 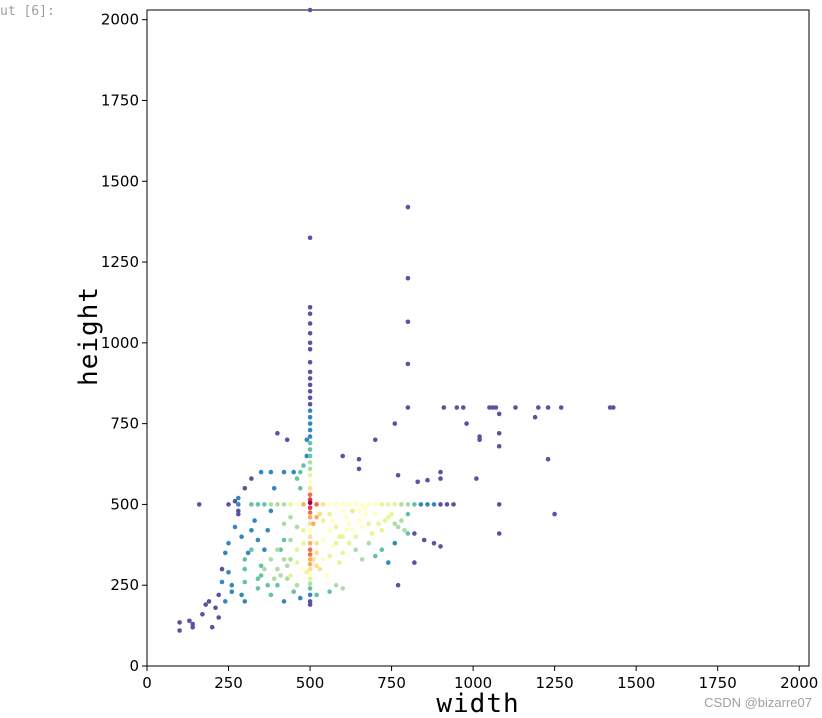 What do you see at coordinates (124, 585) in the screenshot?
I see `y-tick-label: 250` at bounding box center [124, 585].